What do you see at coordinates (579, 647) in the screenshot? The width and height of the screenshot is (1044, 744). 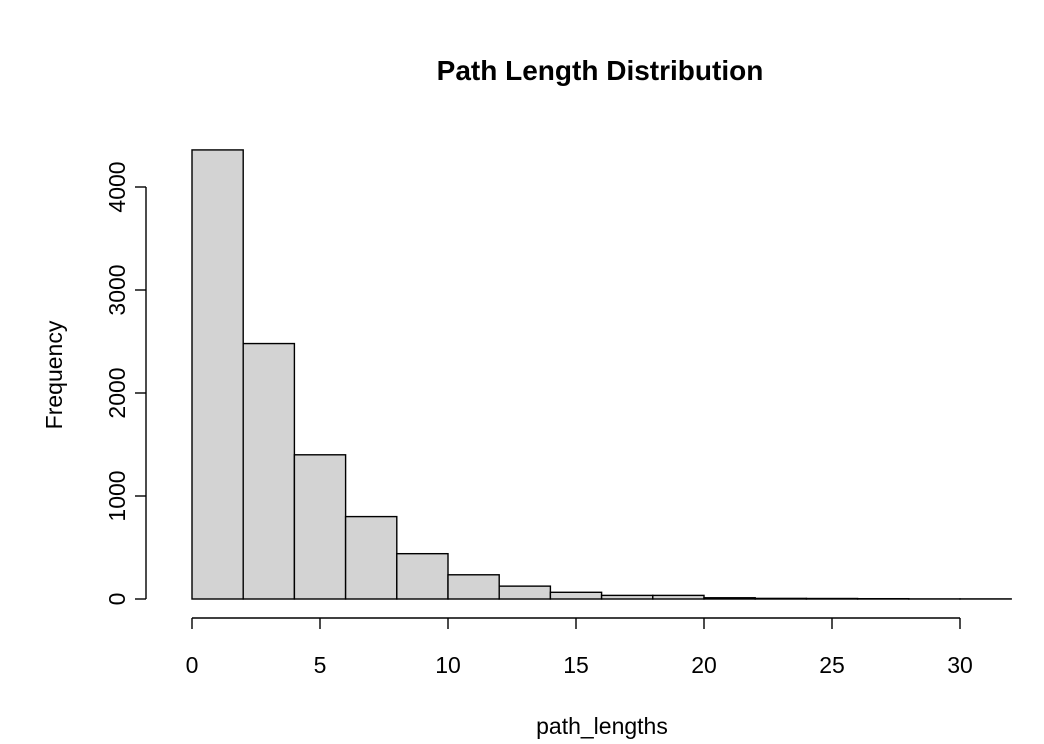 I see `x-axis: 0 5 10 15 20 25 30` at bounding box center [579, 647].